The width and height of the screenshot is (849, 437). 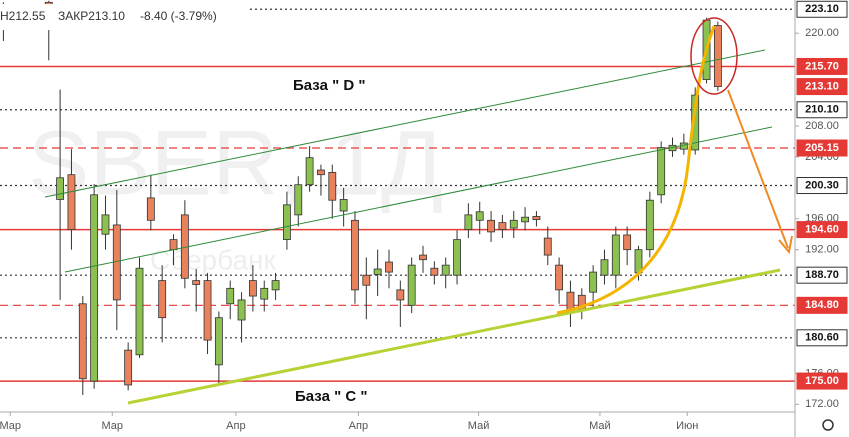 What do you see at coordinates (329, 85) in the screenshot?
I see `annotation: База " D "` at bounding box center [329, 85].